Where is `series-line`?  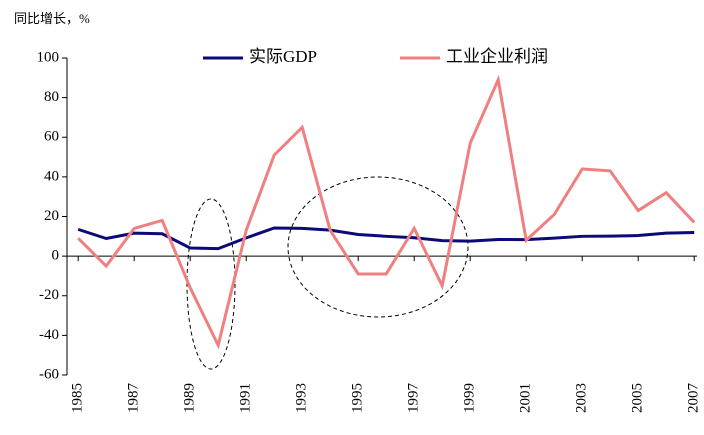
series-line is located at coordinates (386, 238).